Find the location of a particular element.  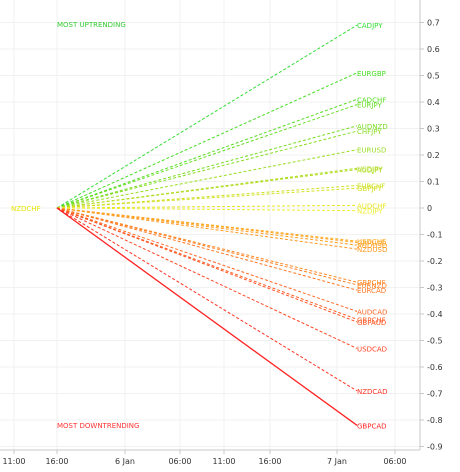

trend-line-audusd is located at coordinates (207, 226).